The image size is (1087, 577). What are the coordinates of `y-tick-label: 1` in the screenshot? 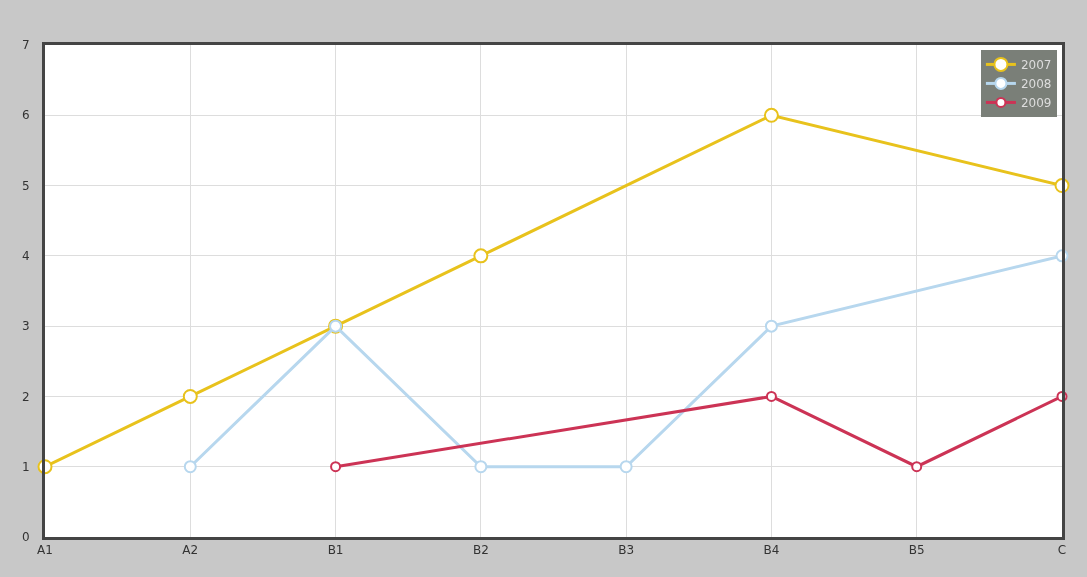 It's located at (25, 466).